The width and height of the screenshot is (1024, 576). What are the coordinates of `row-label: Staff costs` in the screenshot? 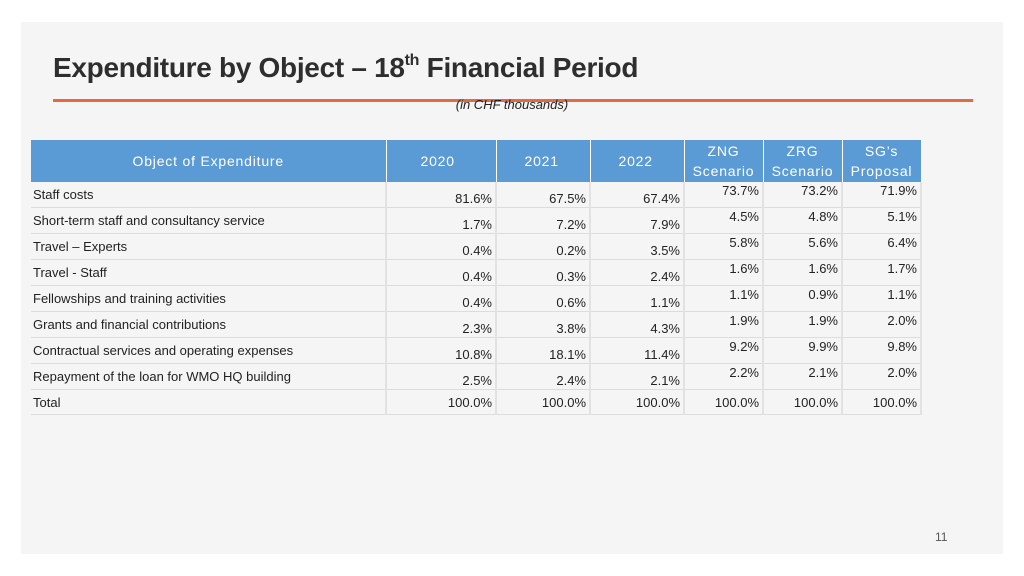 It's located at (209, 195).